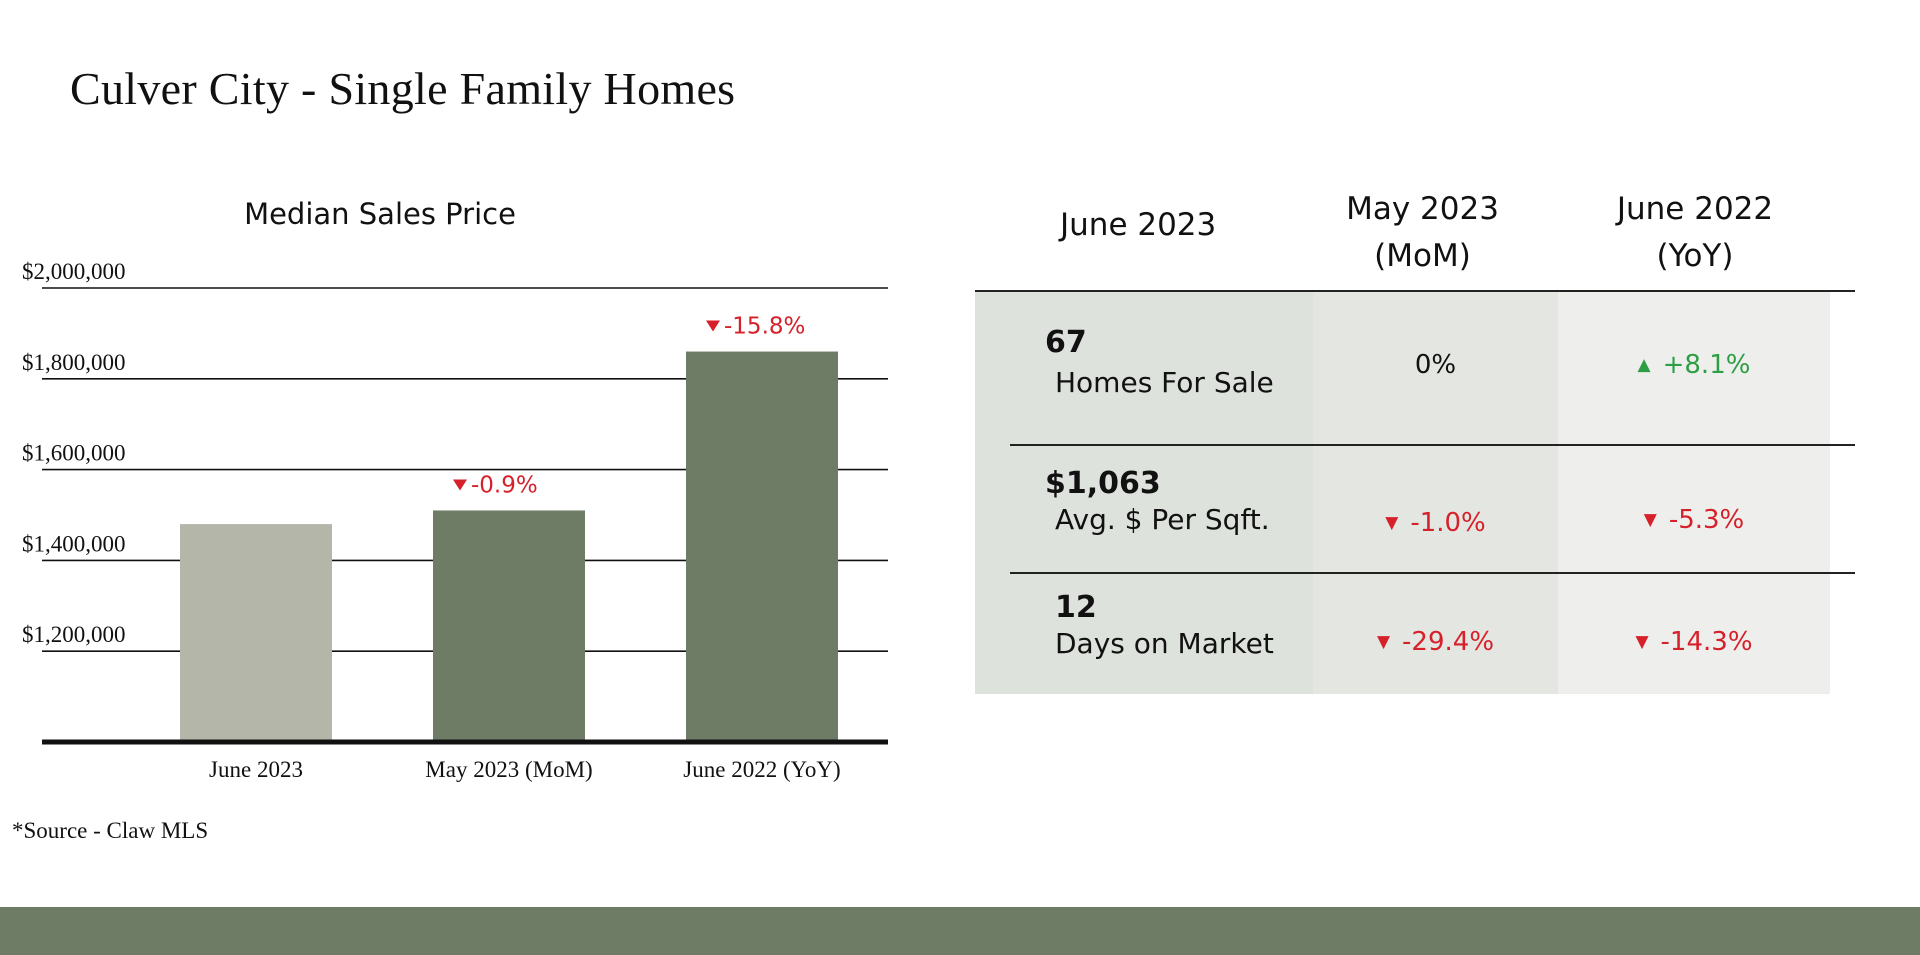  I want to click on bars, so click(509, 546).